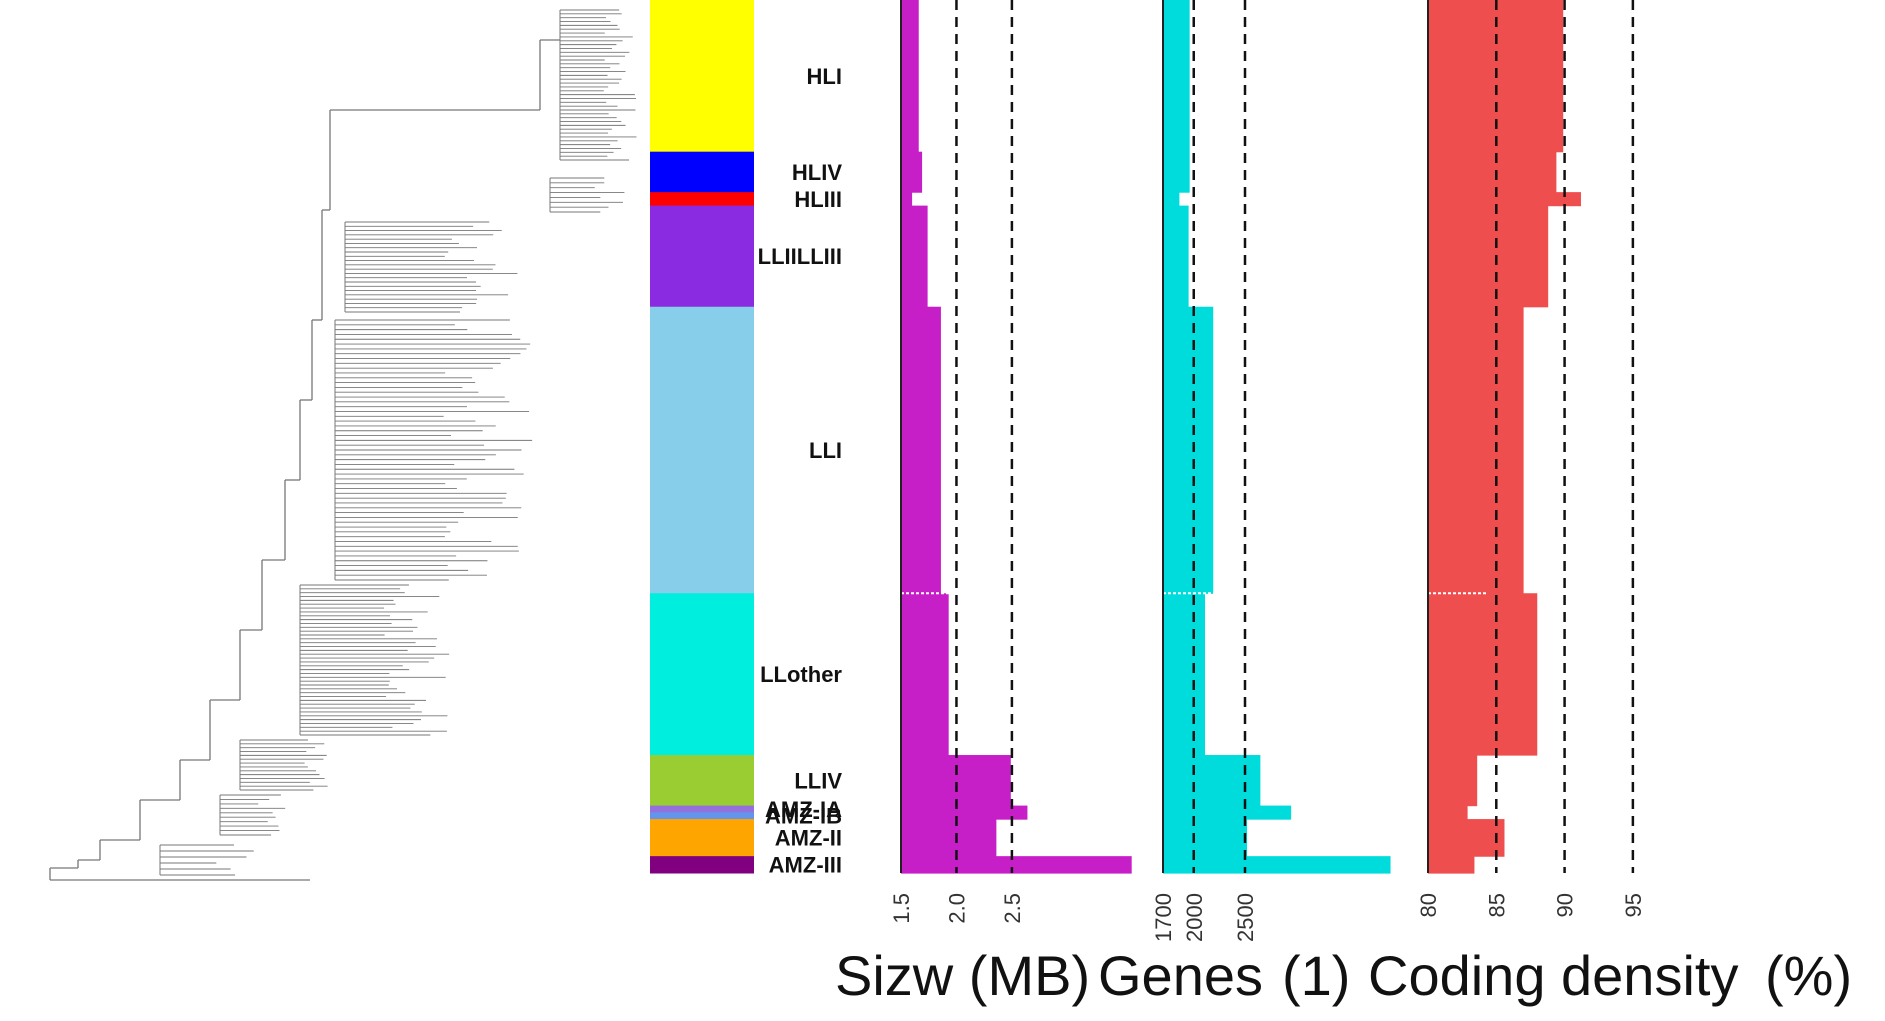 This screenshot has height=1021, width=1885. What do you see at coordinates (800, 256) in the screenshot?
I see `clade-label: LLIILLIII` at bounding box center [800, 256].